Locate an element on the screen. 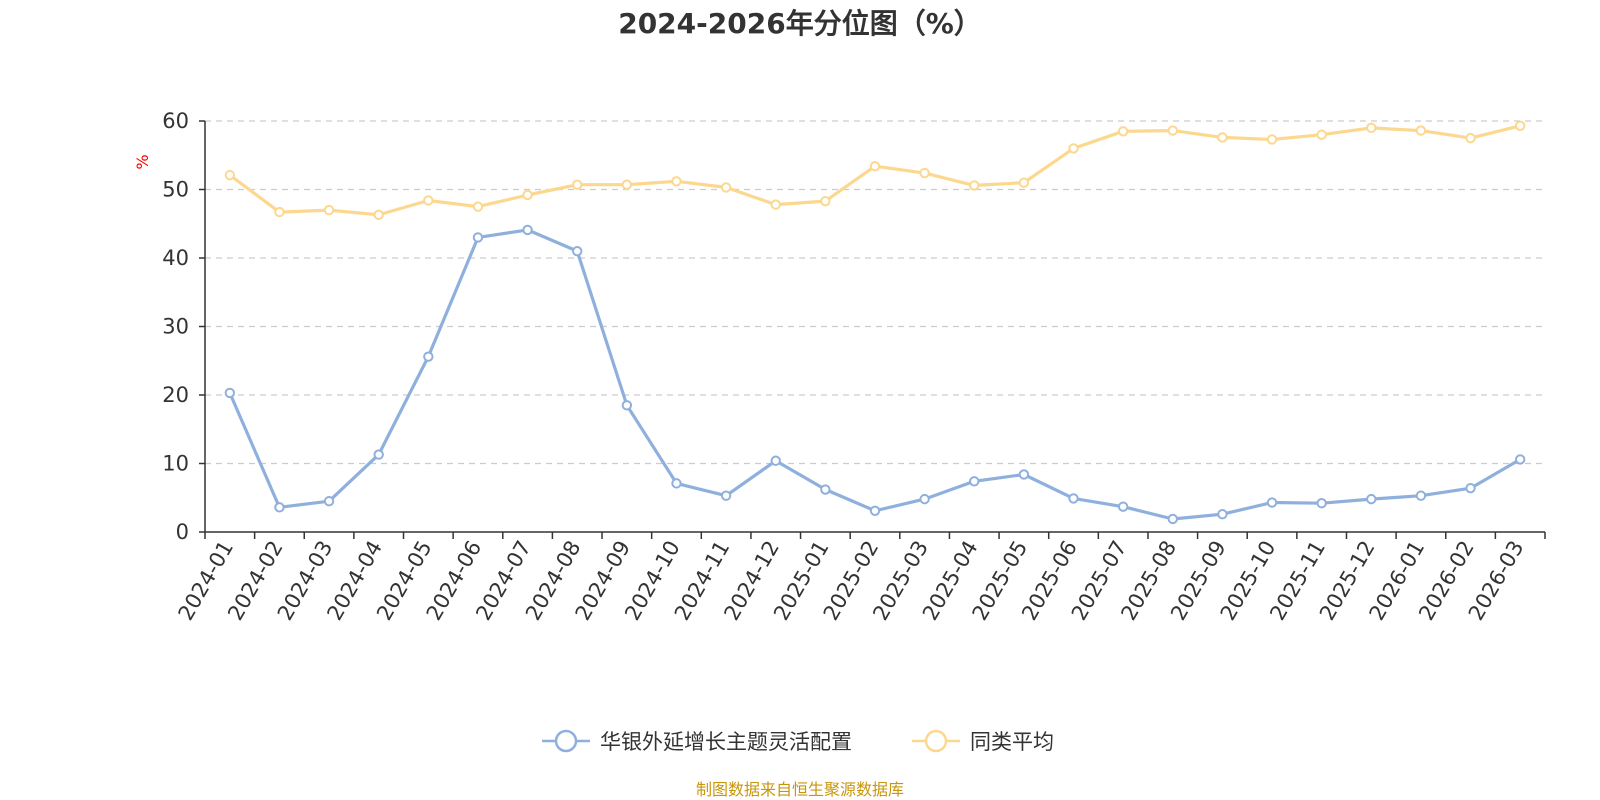 This screenshot has width=1600, height=800. chart-title: 2024-2026年分位图（%） is located at coordinates (800, 23).